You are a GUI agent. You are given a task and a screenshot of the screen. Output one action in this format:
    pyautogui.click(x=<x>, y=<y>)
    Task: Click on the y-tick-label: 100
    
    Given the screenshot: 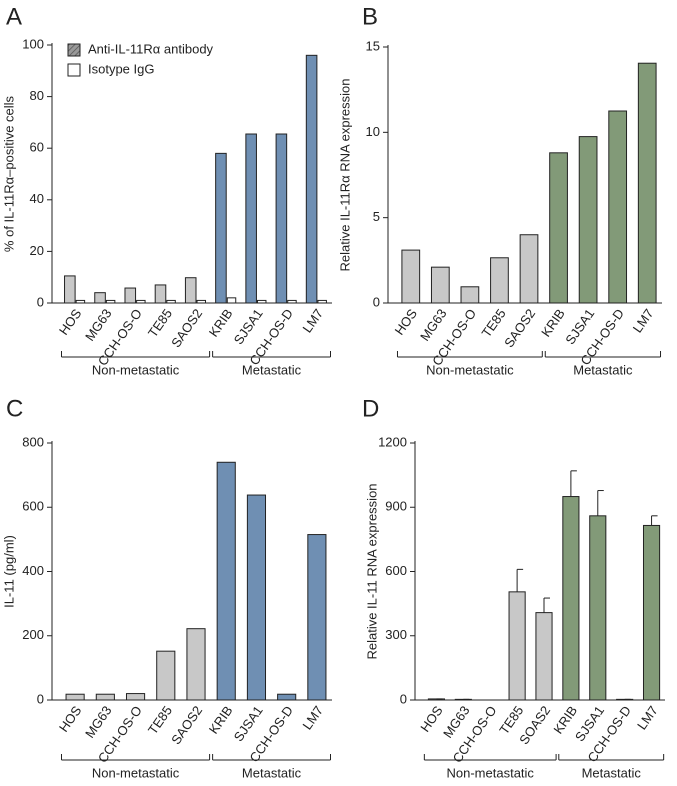 What is the action you would take?
    pyautogui.click(x=33, y=43)
    